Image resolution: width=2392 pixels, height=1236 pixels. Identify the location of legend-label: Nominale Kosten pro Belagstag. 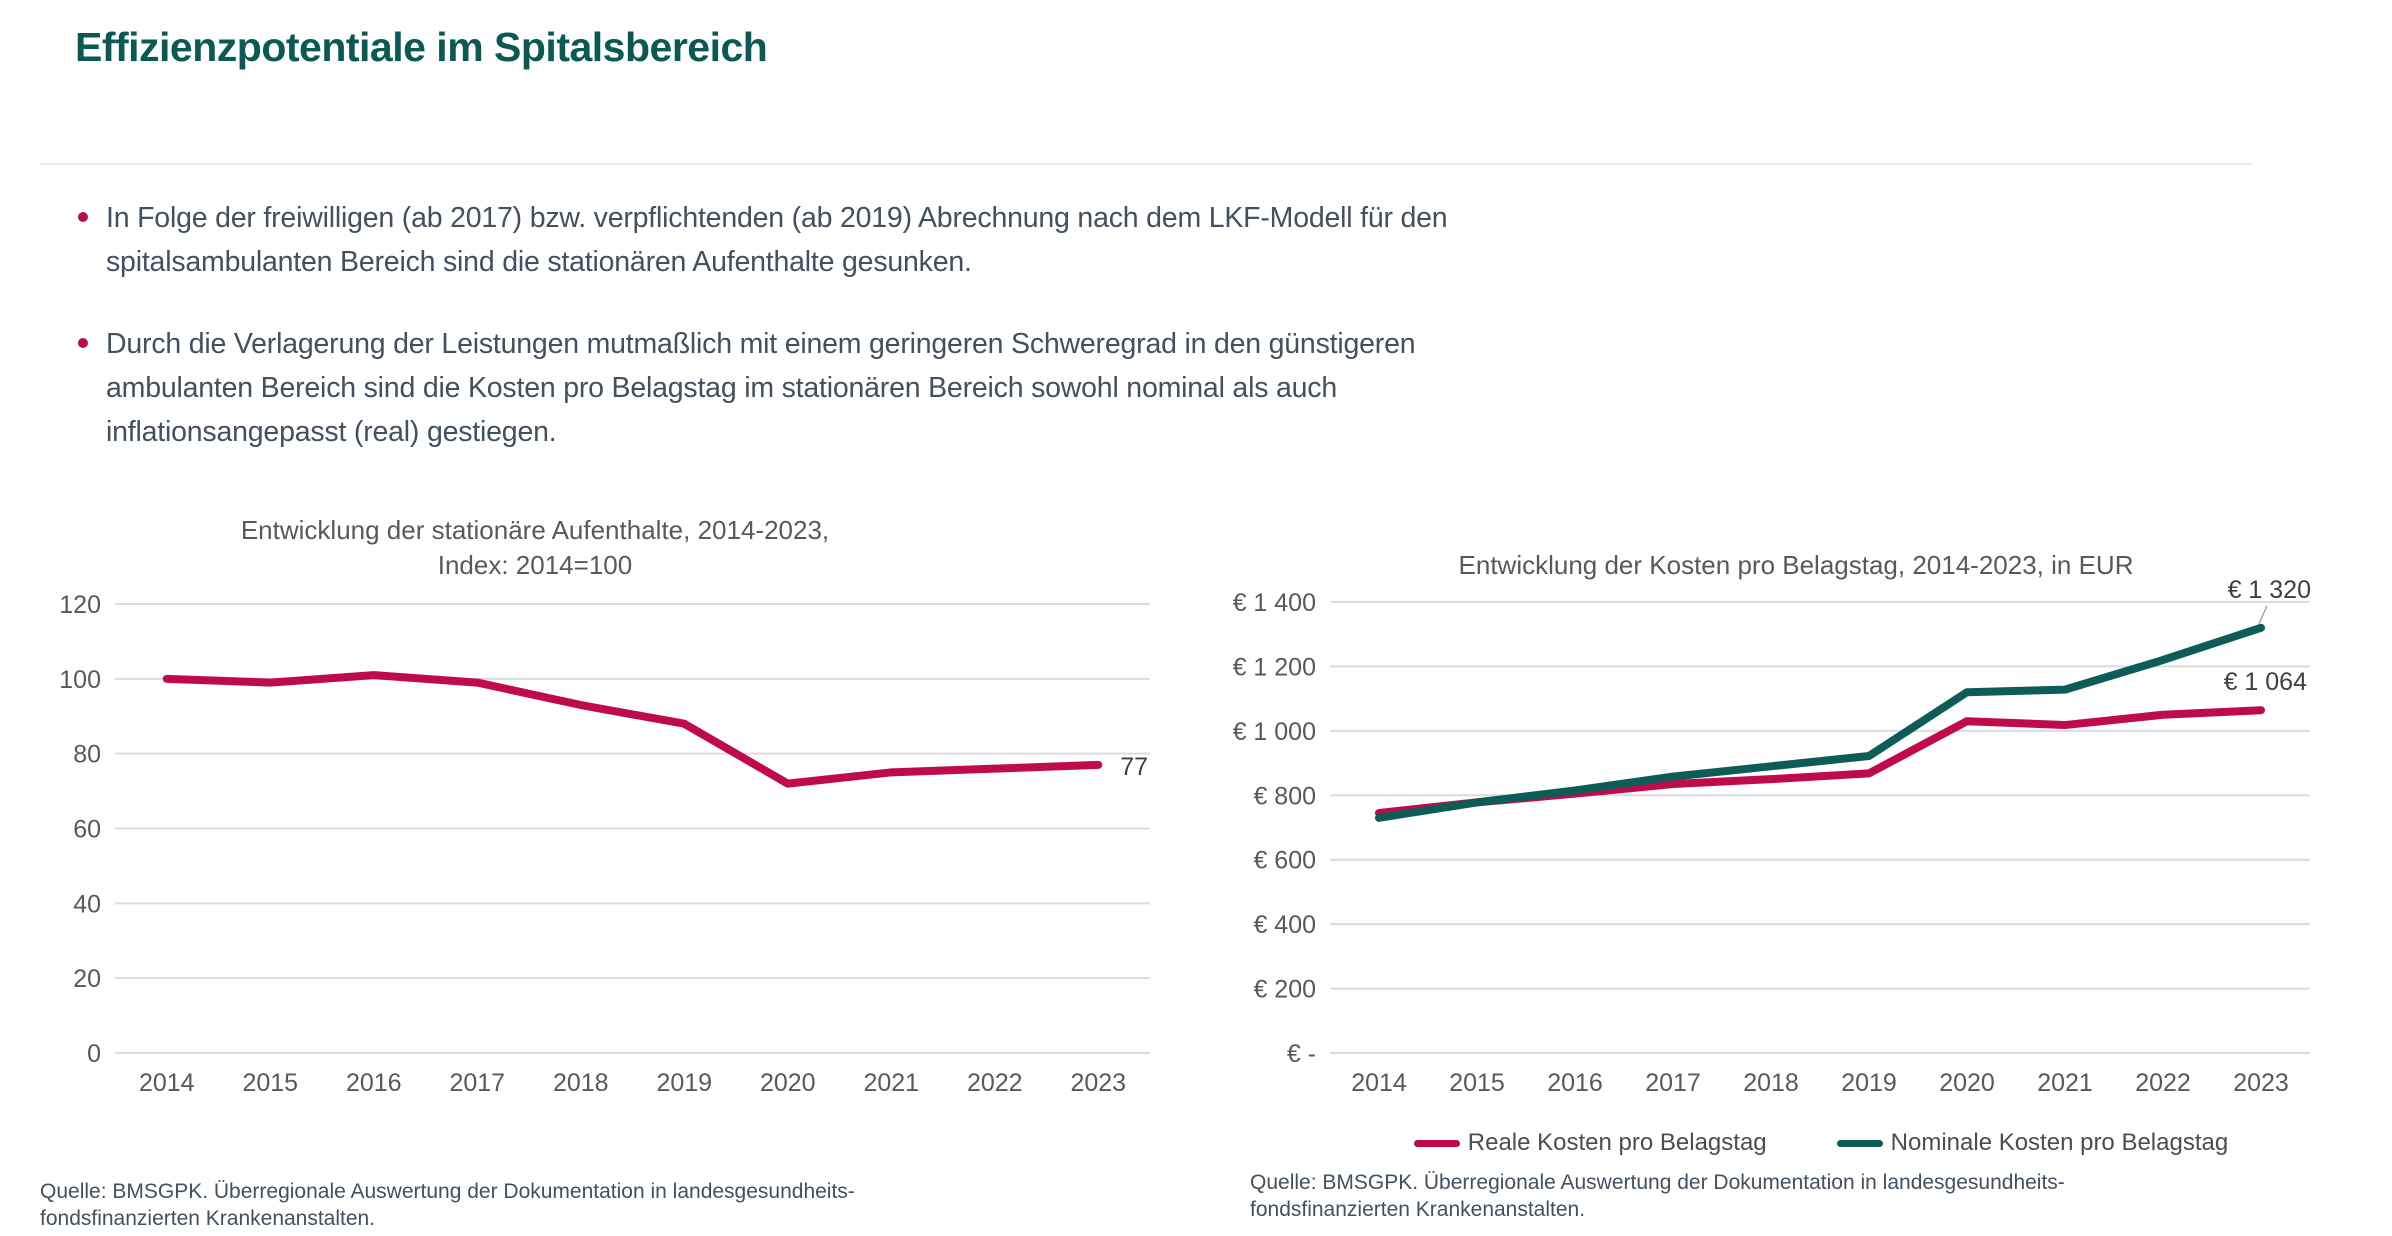
(2059, 1142).